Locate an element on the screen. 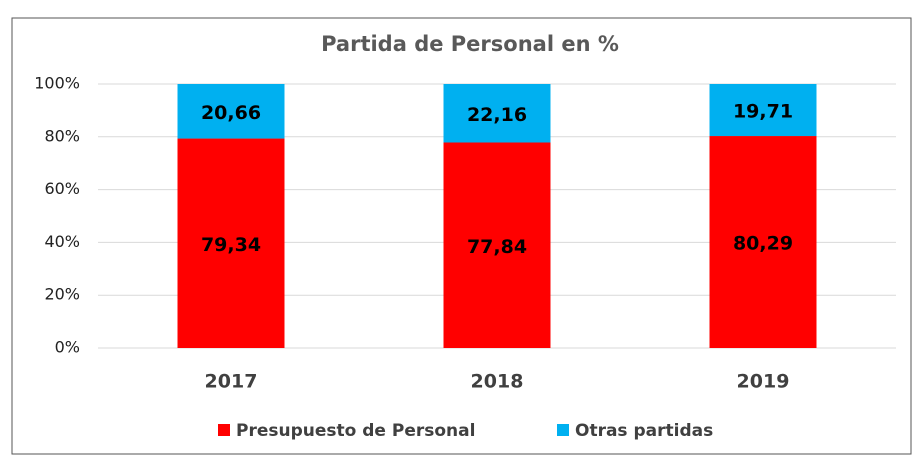 Image resolution: width=919 pixels, height=455 pixels. data-label: 22,16 is located at coordinates (497, 115).